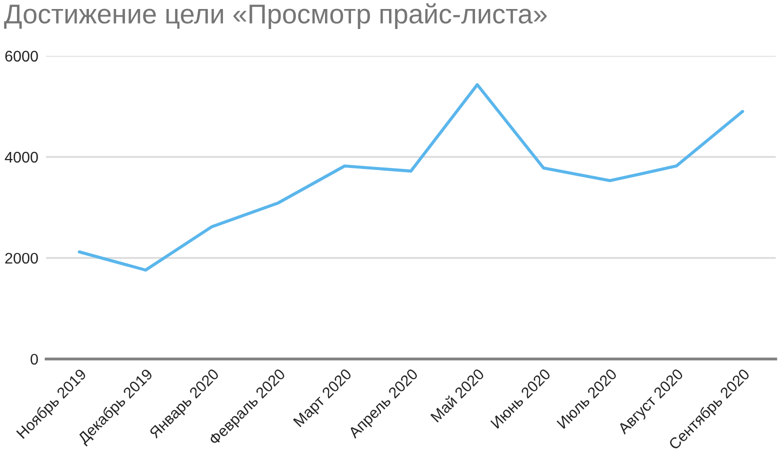 This screenshot has width=782, height=462. What do you see at coordinates (34, 359) in the screenshot?
I see `y-tick-label: 0` at bounding box center [34, 359].